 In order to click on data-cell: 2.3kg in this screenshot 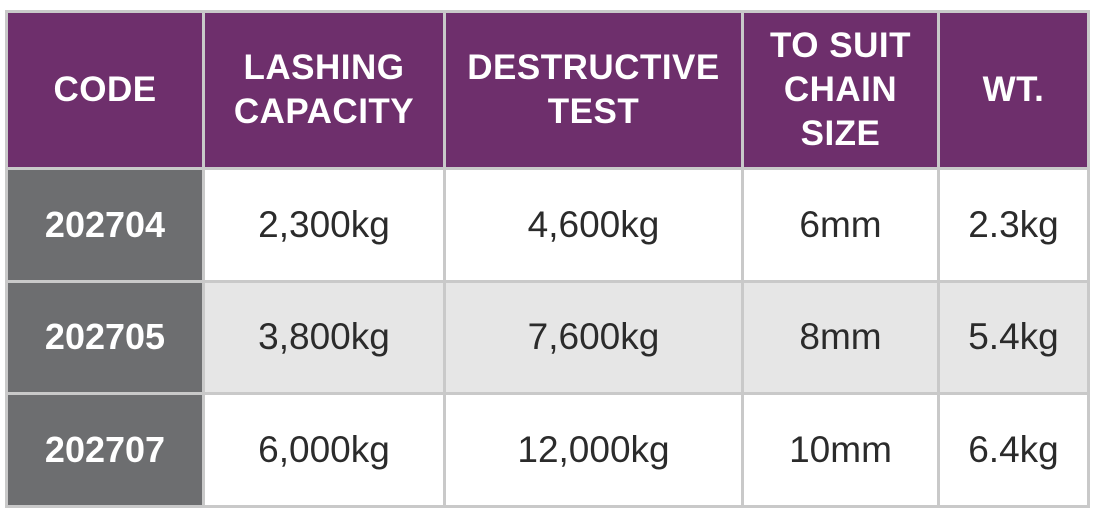, I will do `click(1013, 225)`.